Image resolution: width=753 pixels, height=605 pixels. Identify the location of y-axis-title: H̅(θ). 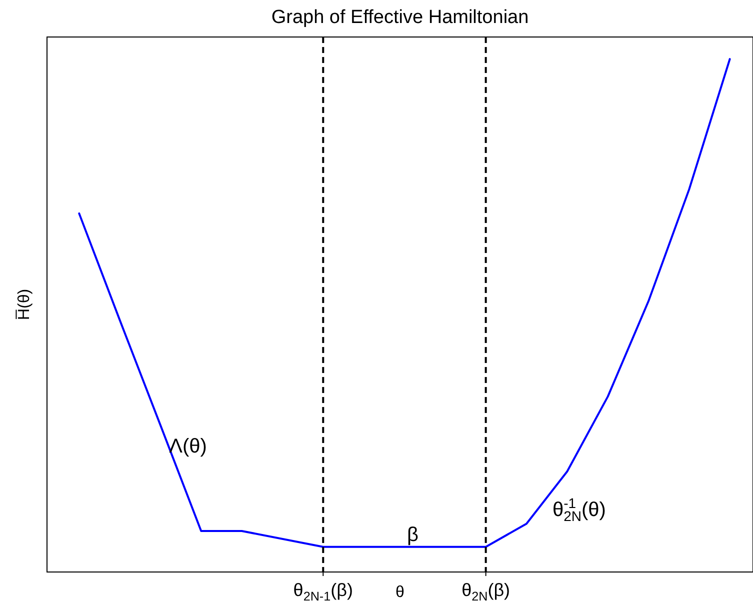
(24, 304).